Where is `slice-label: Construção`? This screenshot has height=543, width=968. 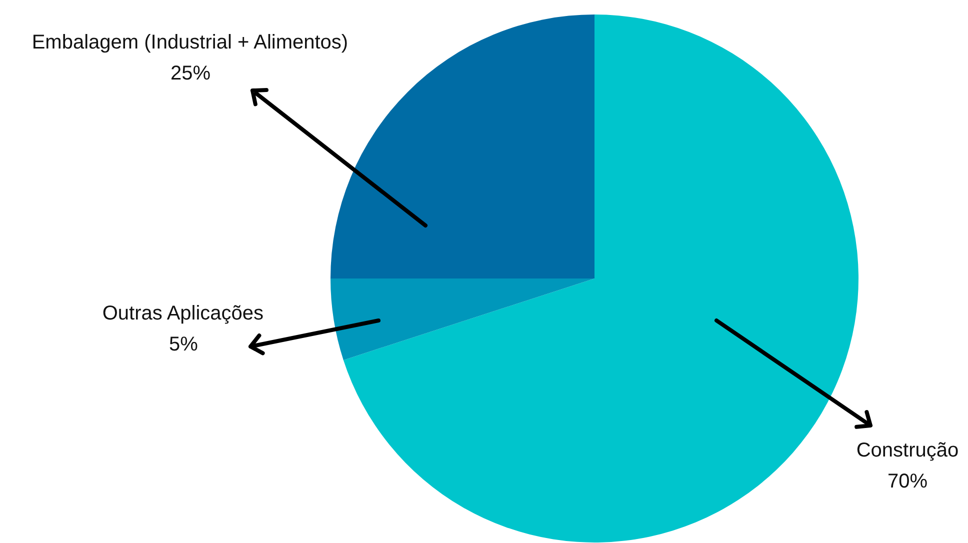 slice-label: Construção is located at coordinates (907, 451).